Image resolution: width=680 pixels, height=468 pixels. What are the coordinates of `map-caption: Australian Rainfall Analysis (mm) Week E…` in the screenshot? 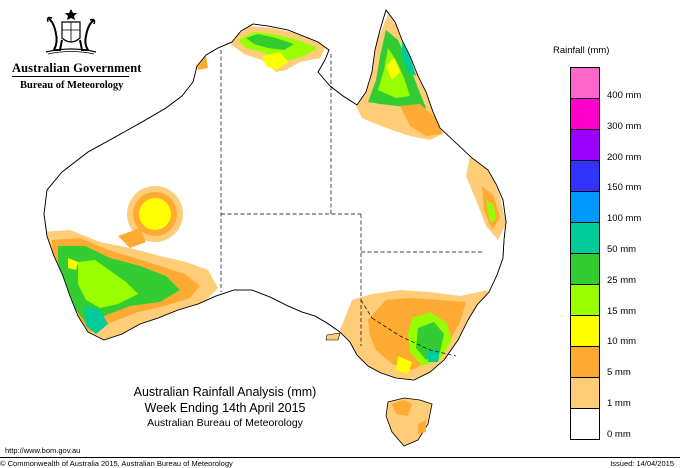 It's located at (225, 407).